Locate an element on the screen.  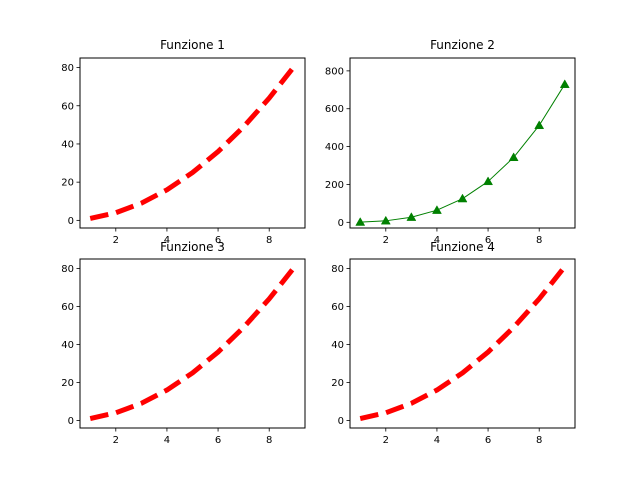
subplot-title: Funzione 1 is located at coordinates (192, 45).